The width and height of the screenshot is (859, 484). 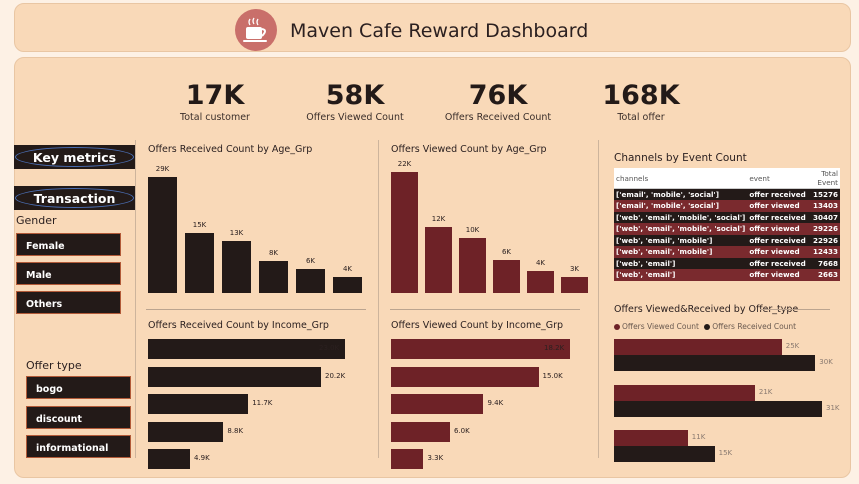 What do you see at coordinates (74, 198) in the screenshot?
I see `transaction-button: Transaction` at bounding box center [74, 198].